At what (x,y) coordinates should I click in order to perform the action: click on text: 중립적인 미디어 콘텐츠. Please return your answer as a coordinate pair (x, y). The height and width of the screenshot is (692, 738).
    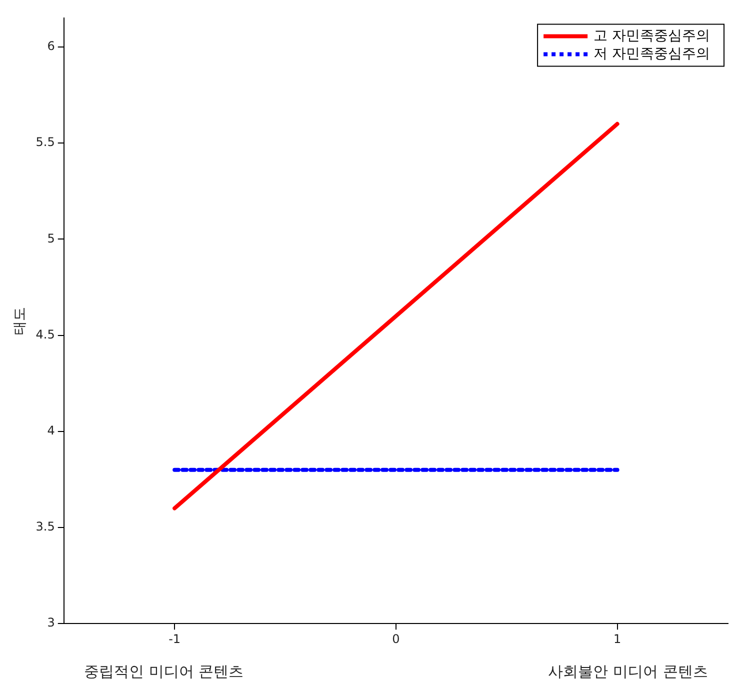
    Looking at the image, I should click on (164, 671).